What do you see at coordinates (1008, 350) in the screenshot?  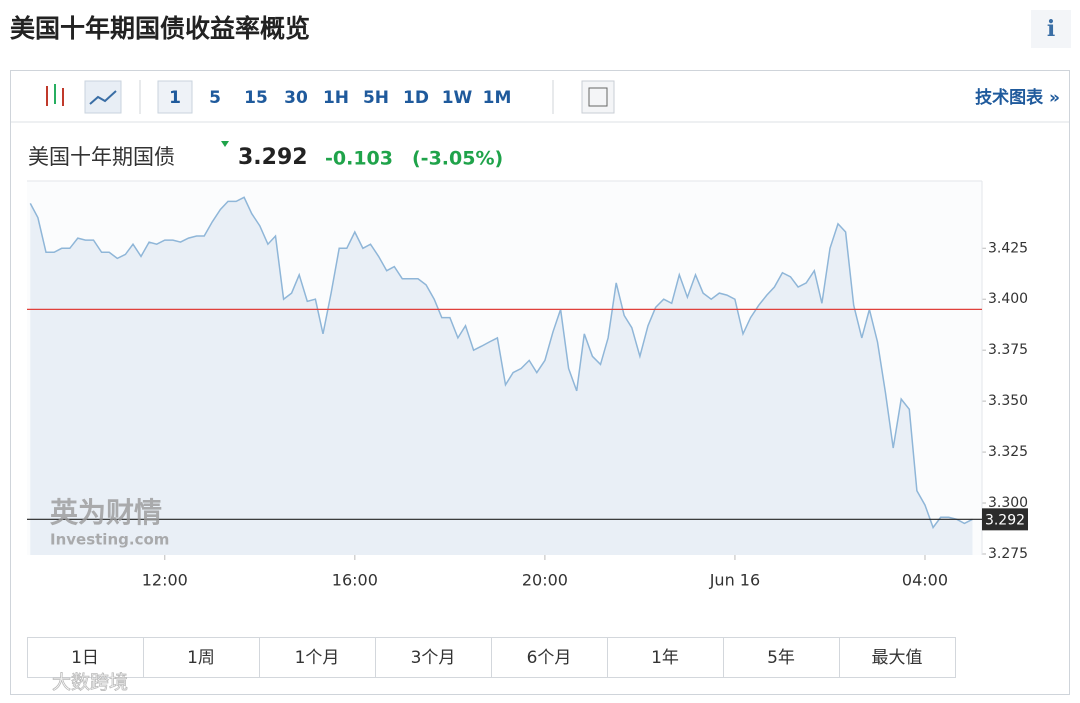 I see `y-tick-label: 3.375` at bounding box center [1008, 350].